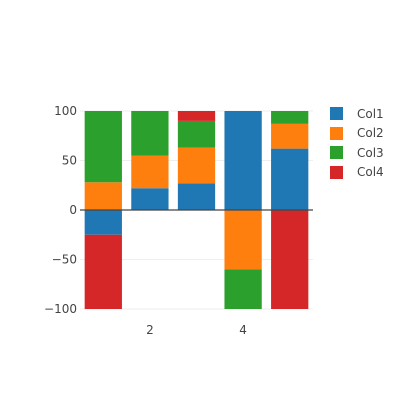  I want to click on legend-label: Col1, so click(370, 113).